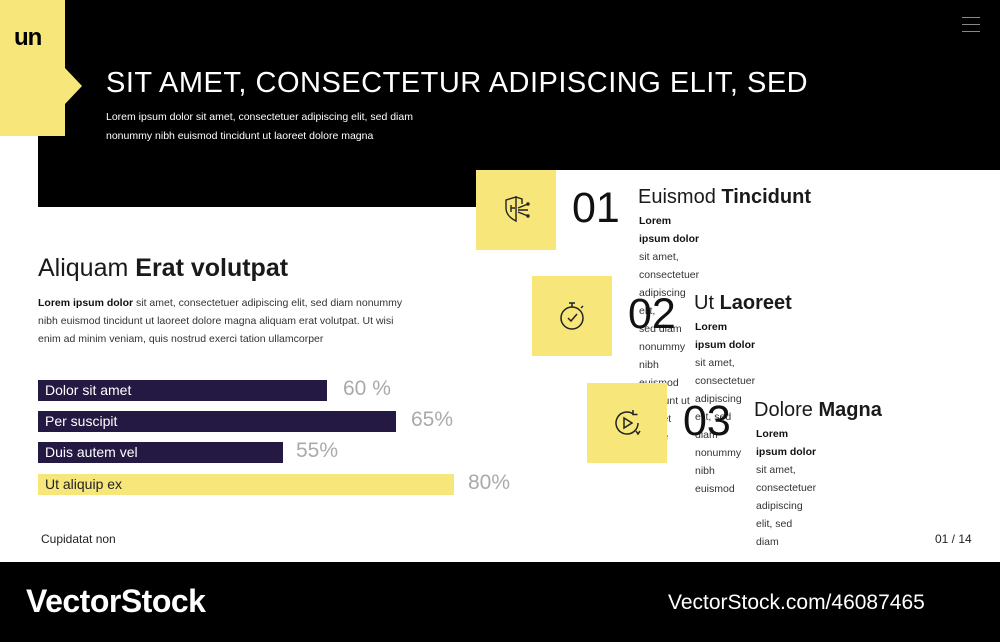 This screenshot has width=1000, height=642. Describe the element at coordinates (707, 303) in the screenshot. I see `feature-title-light: Ut` at that location.